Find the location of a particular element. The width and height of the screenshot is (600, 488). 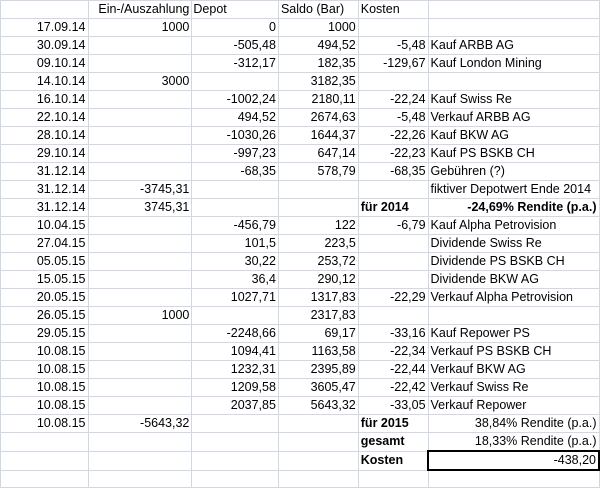

cell-depot: -1002,24 is located at coordinates (235, 99).